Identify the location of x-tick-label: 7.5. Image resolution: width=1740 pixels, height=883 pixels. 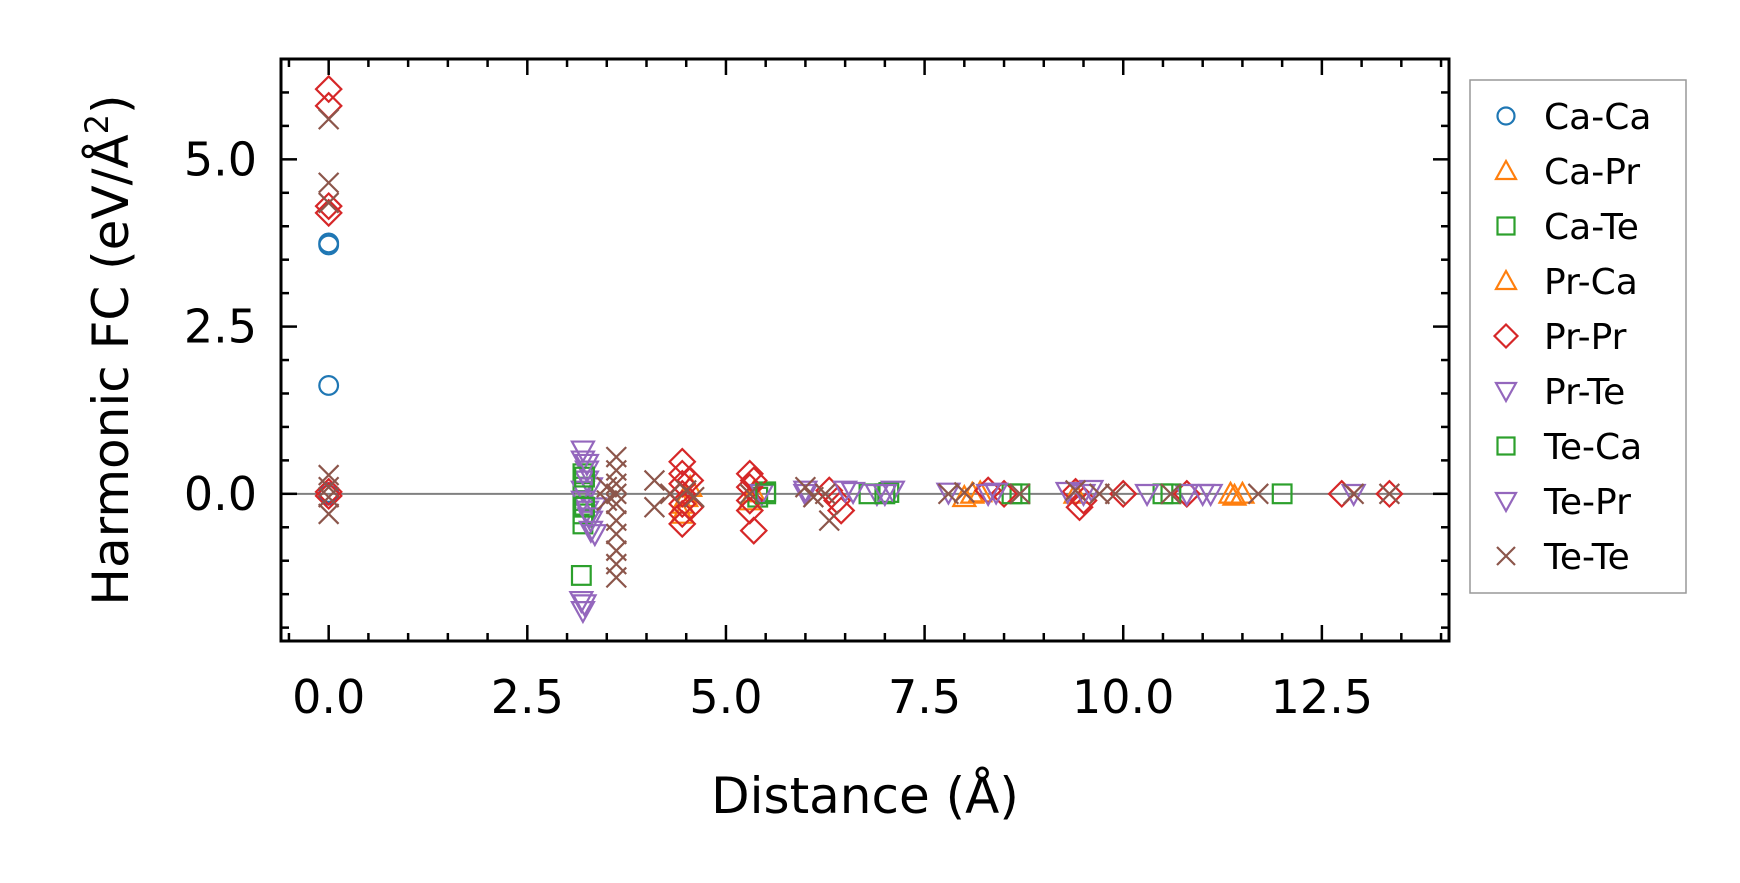
(924, 697).